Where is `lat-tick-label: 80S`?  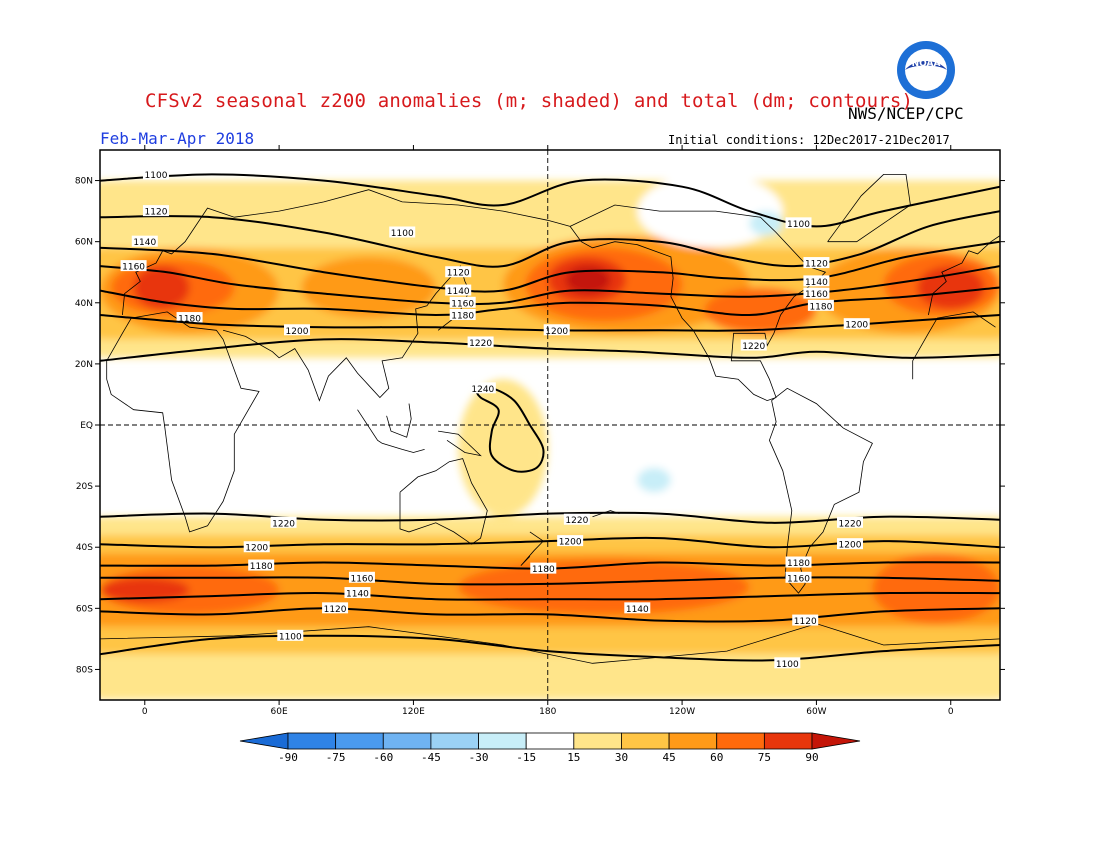 lat-tick-label: 80S is located at coordinates (84, 670).